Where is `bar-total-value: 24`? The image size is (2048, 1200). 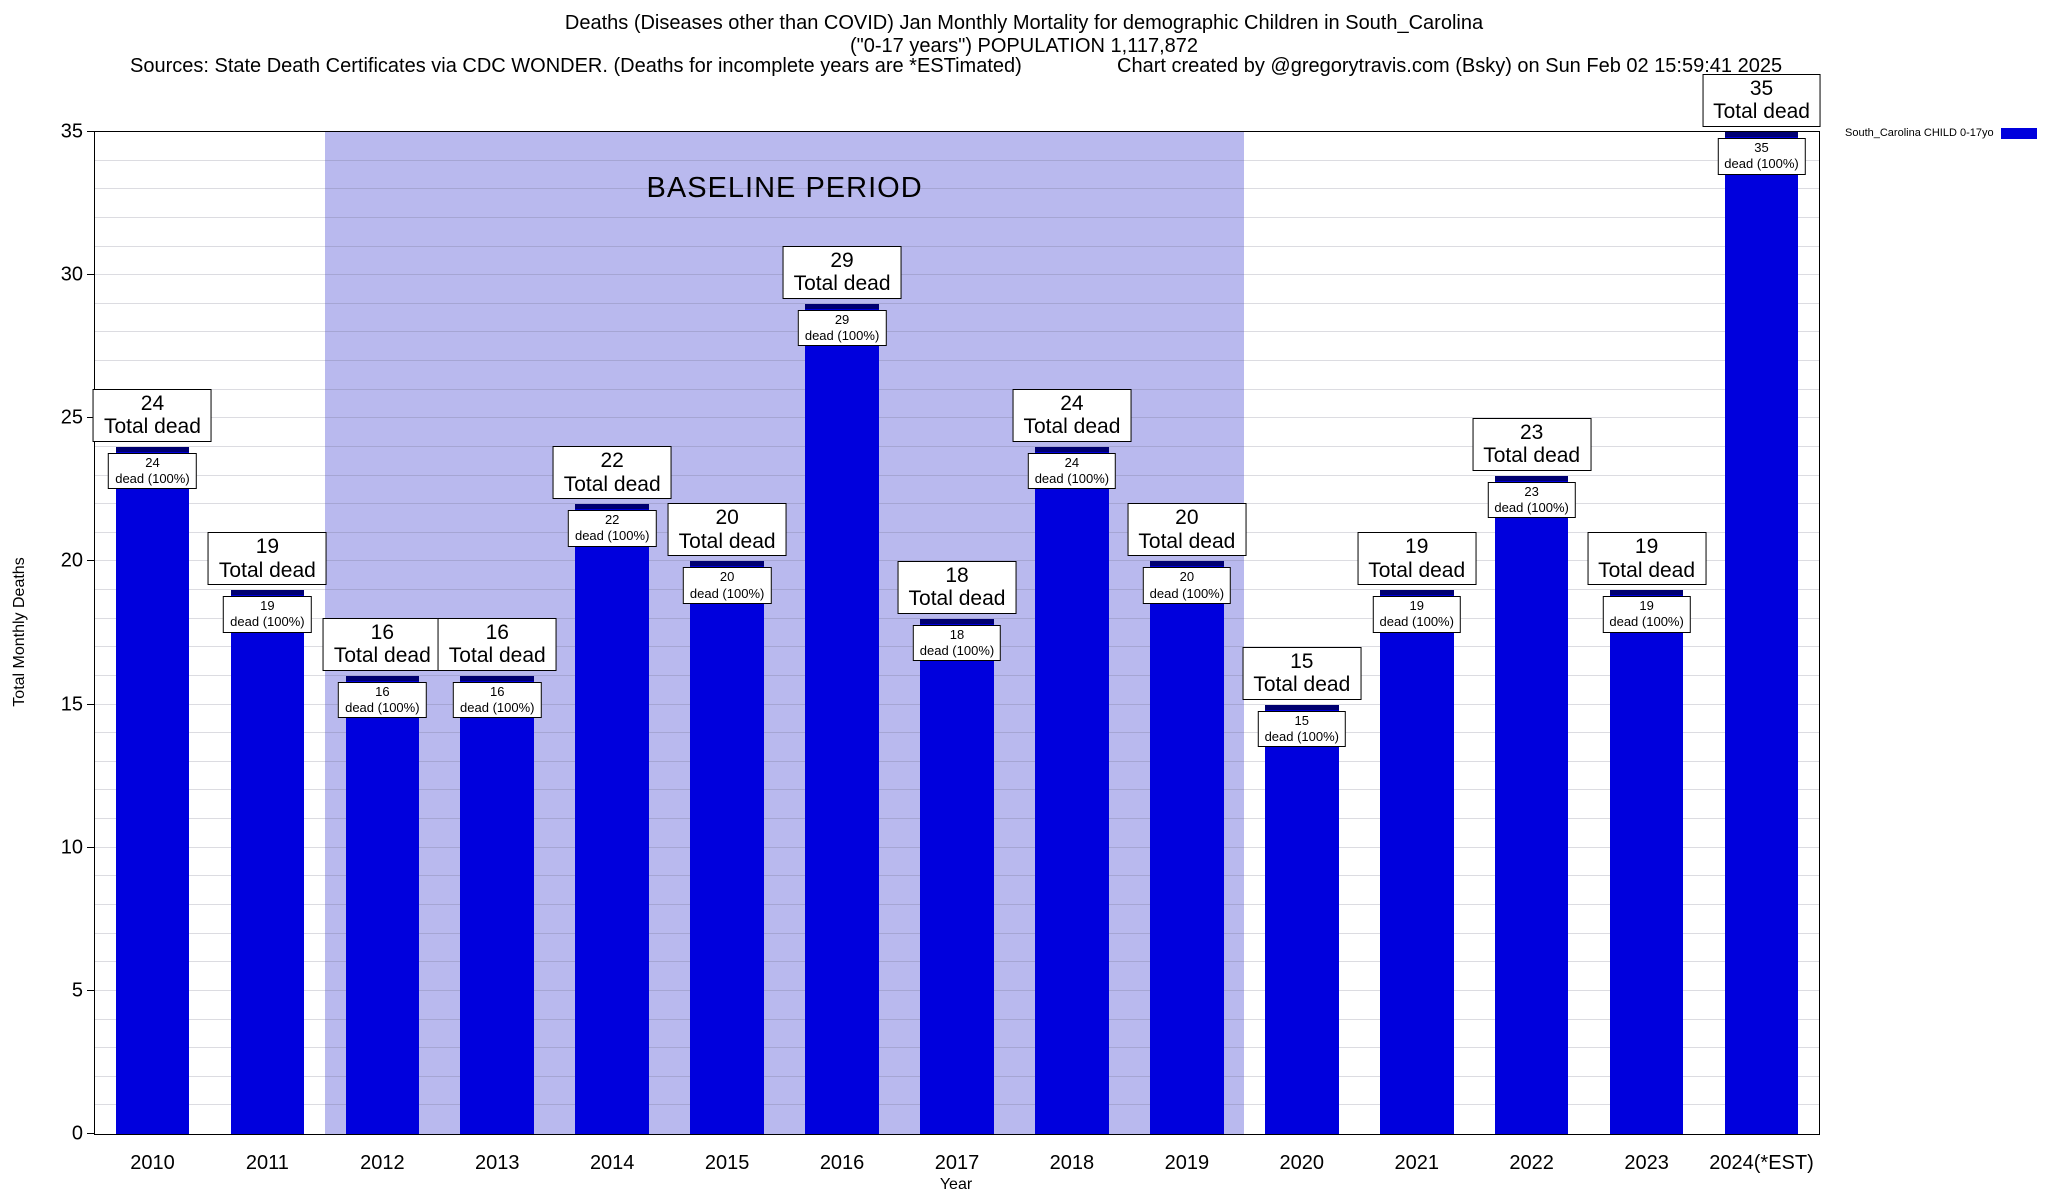 bar-total-value: 24 is located at coordinates (1072, 403).